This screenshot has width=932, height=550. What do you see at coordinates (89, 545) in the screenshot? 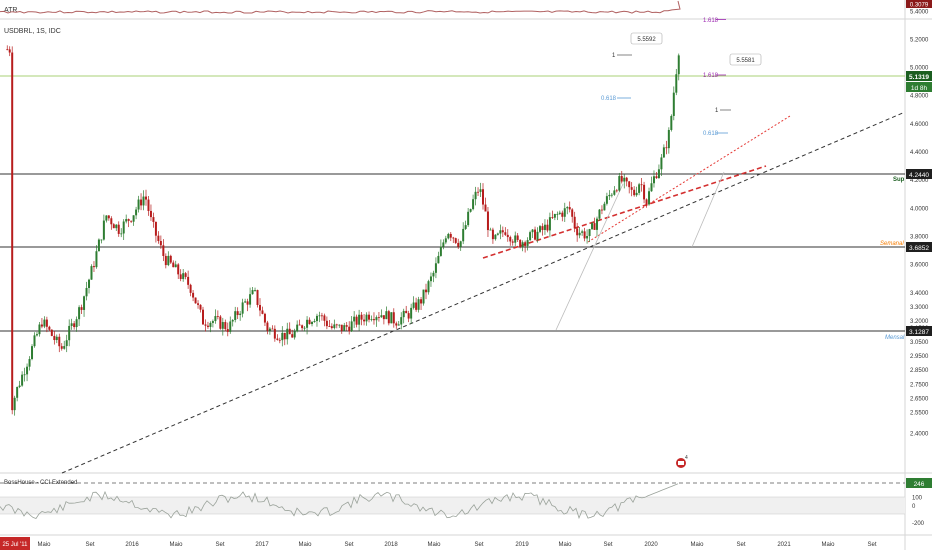
I see `time-axis-label: Set` at bounding box center [89, 545].